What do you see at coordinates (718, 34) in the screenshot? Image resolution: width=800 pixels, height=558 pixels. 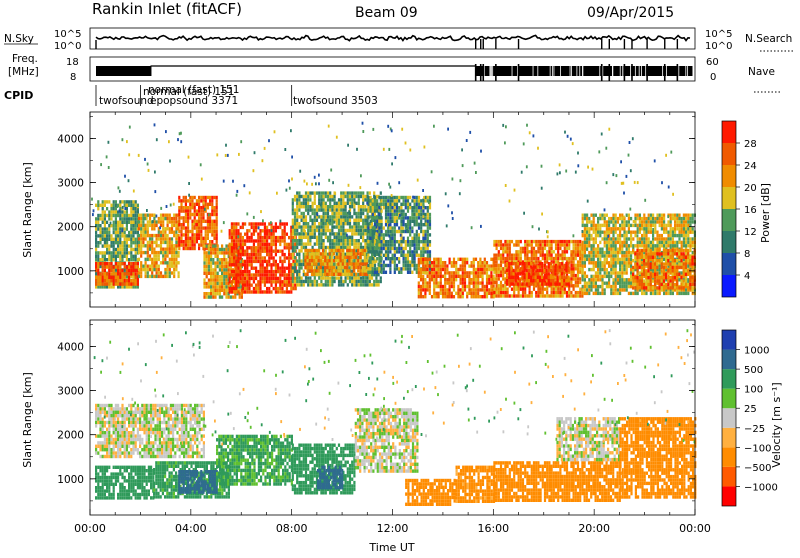 I see `nsearch-tick-high: 10^5` at bounding box center [718, 34].